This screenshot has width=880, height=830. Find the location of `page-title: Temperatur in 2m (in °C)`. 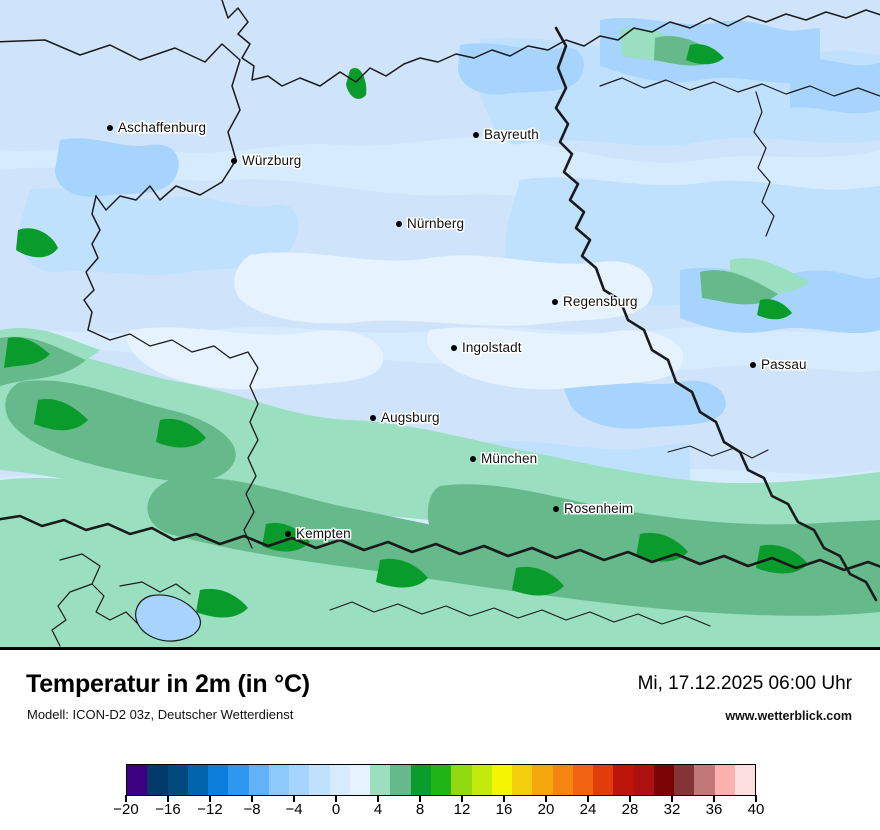

page-title: Temperatur in 2m (in °C) is located at coordinates (168, 684).